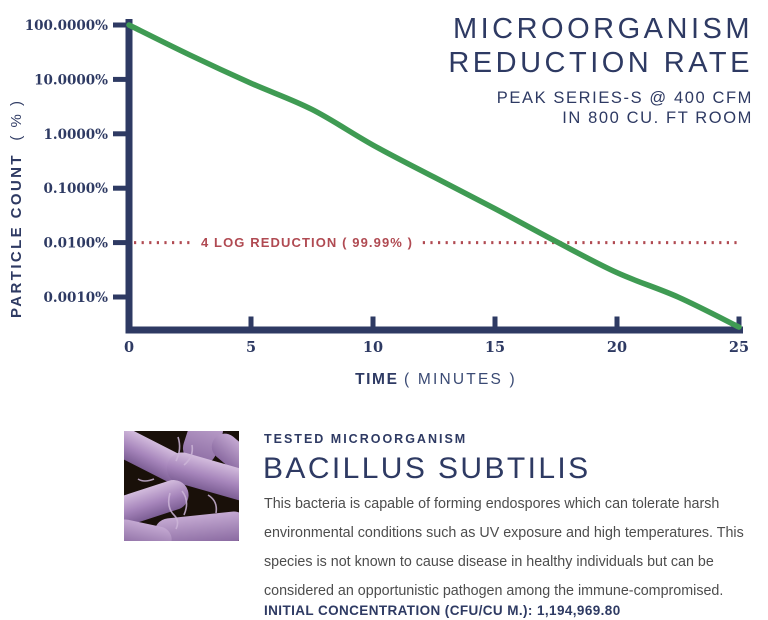 This screenshot has height=620, width=768. What do you see at coordinates (16, 235) in the screenshot?
I see `y-axis-title-text: PARTICLE COUNT` at bounding box center [16, 235].